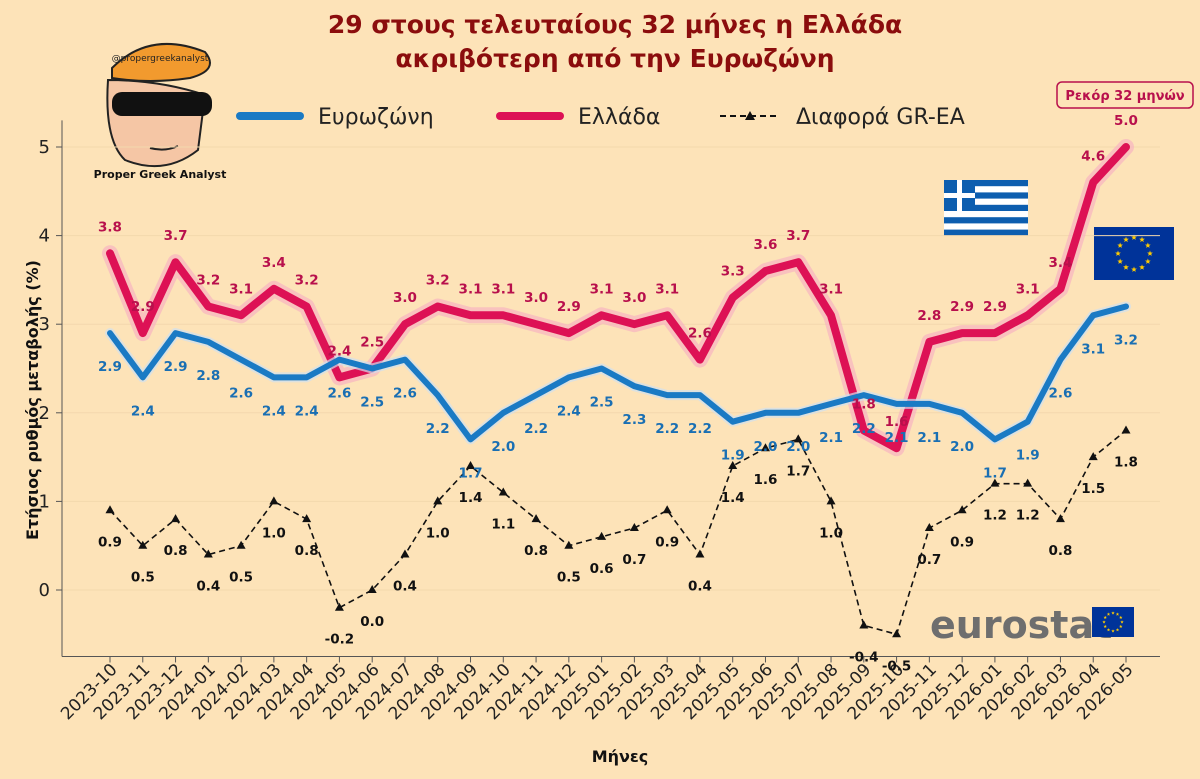  I want to click on eurozone-value-label: 2.3, so click(634, 420).